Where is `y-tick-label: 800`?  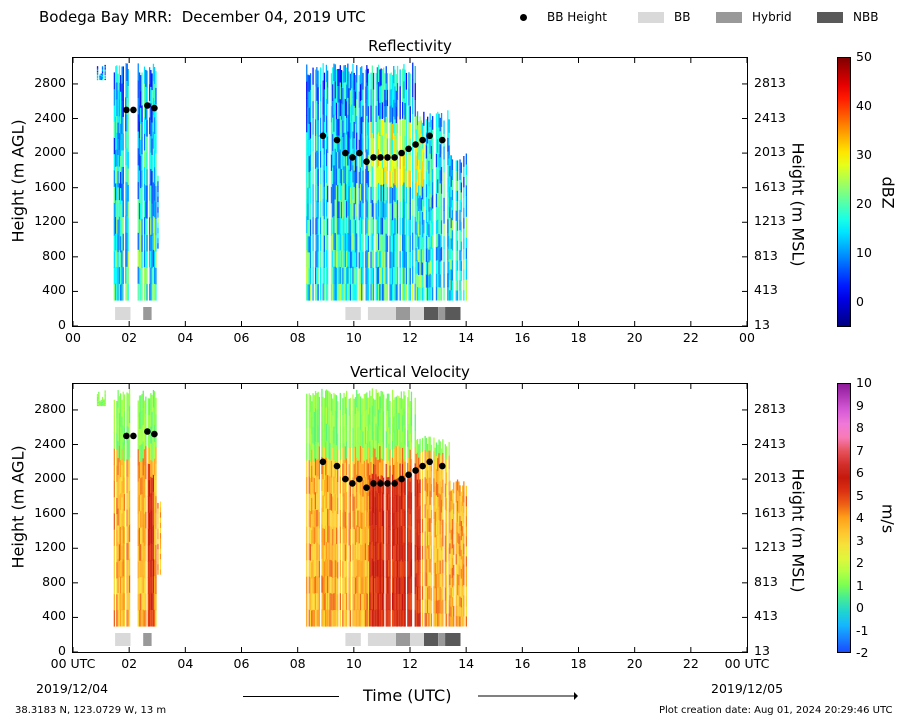 y-tick-label: 800 is located at coordinates (54, 255).